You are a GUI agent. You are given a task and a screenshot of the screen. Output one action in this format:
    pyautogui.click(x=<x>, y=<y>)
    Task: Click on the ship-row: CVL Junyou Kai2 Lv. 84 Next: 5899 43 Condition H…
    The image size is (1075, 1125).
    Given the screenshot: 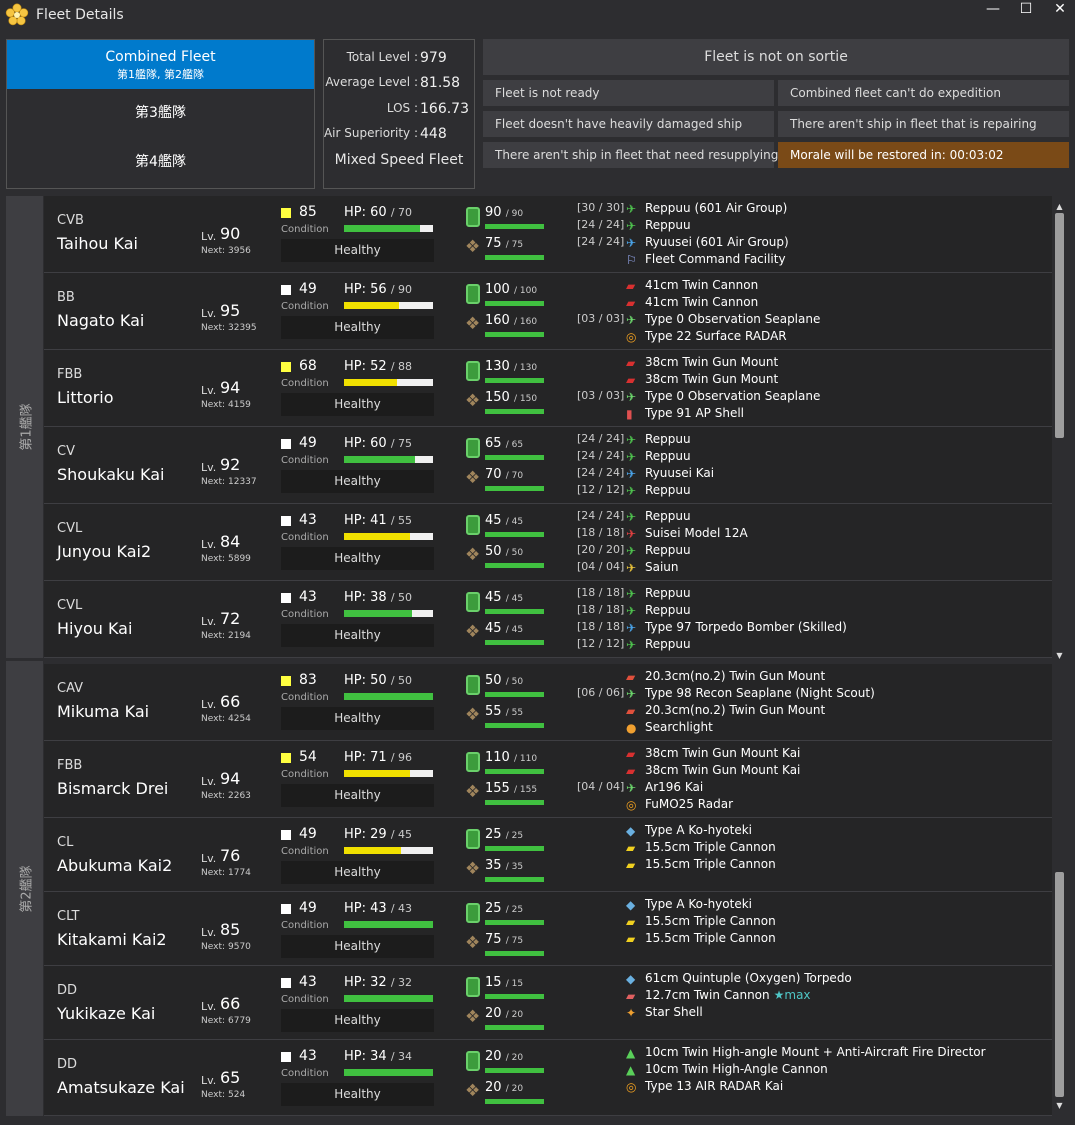 What is the action you would take?
    pyautogui.click(x=548, y=542)
    